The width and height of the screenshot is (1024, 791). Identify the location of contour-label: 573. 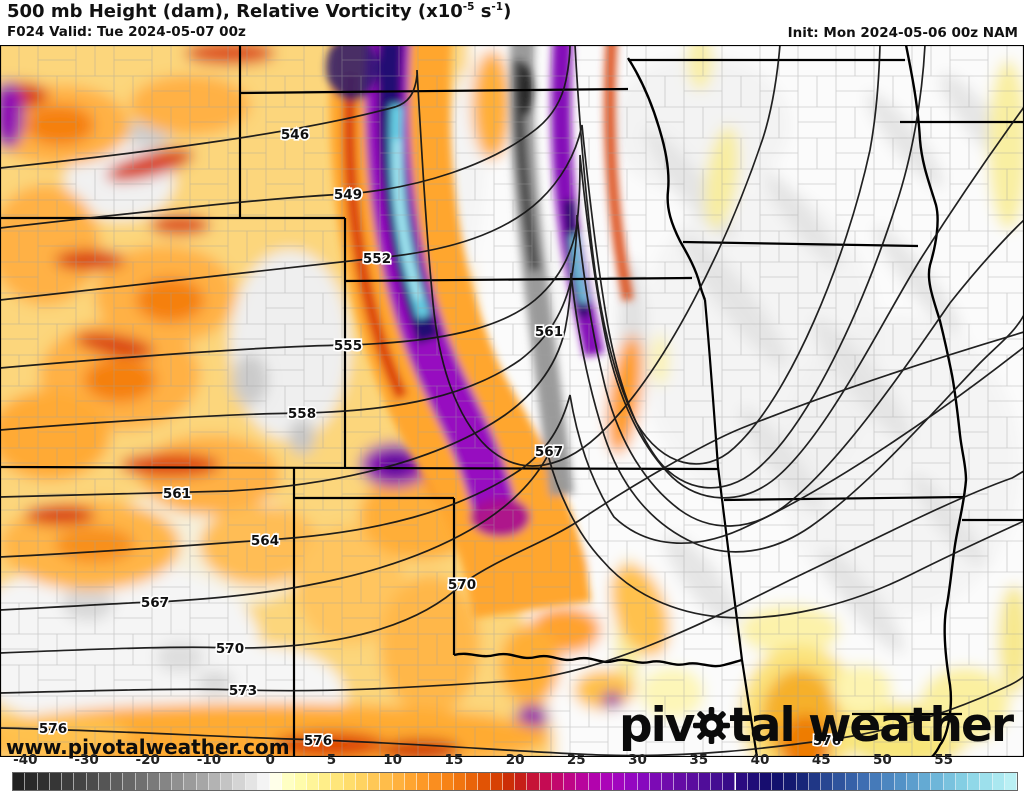
(243, 691).